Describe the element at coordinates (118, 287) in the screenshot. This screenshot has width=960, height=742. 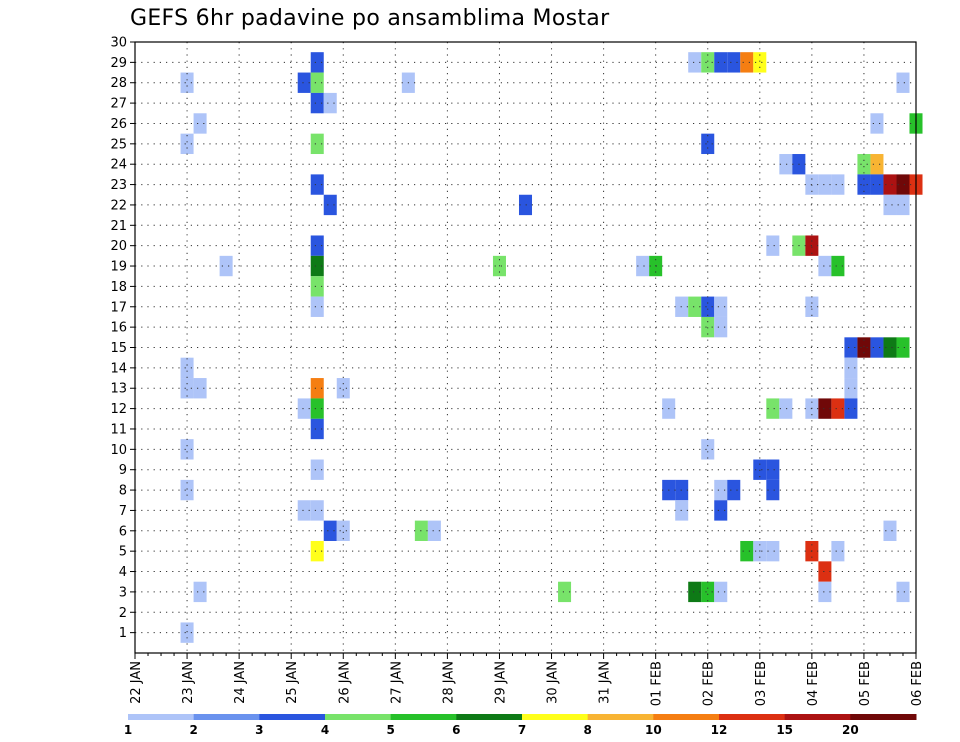
I see `y-tick-label: 18` at that location.